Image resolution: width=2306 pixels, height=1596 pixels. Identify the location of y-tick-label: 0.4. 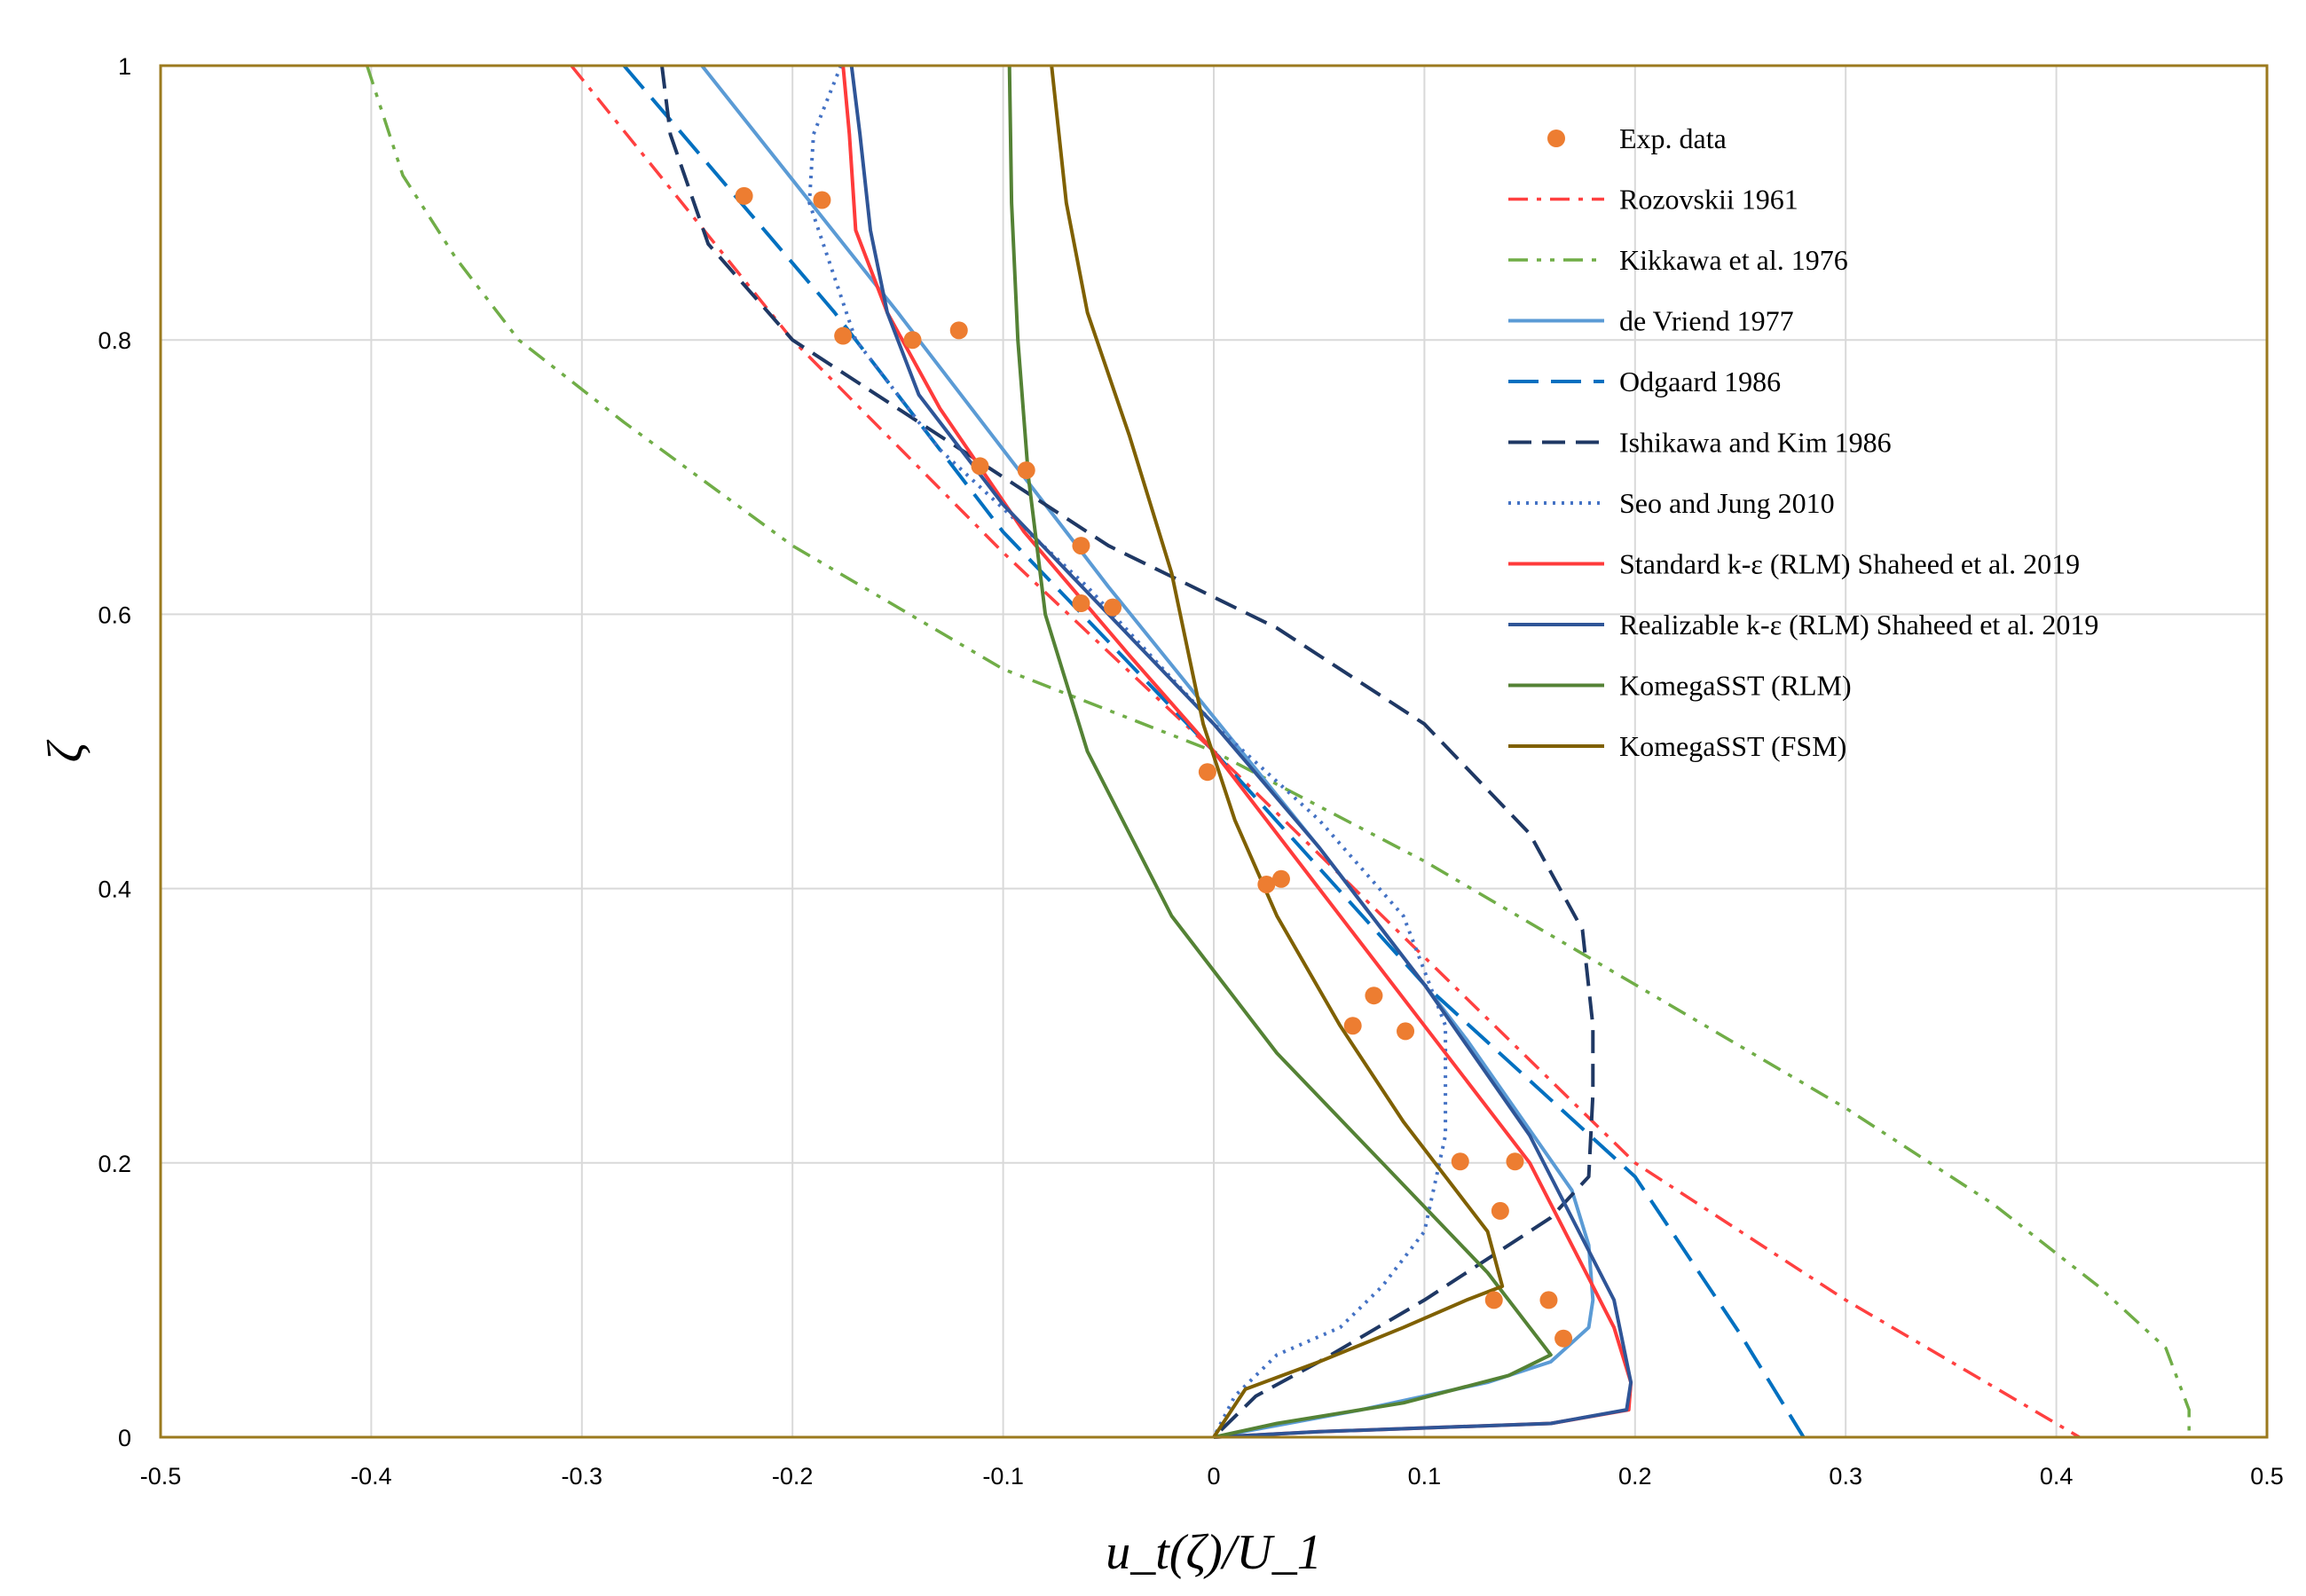
(114, 890).